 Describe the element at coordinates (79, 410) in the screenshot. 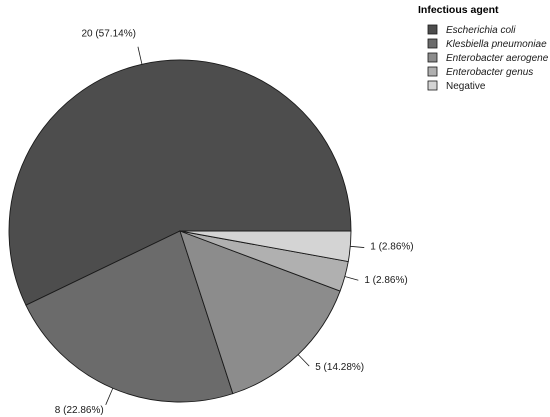

I see `data-label-klesbiella-pneumoniae: 8 (22.86%)` at that location.